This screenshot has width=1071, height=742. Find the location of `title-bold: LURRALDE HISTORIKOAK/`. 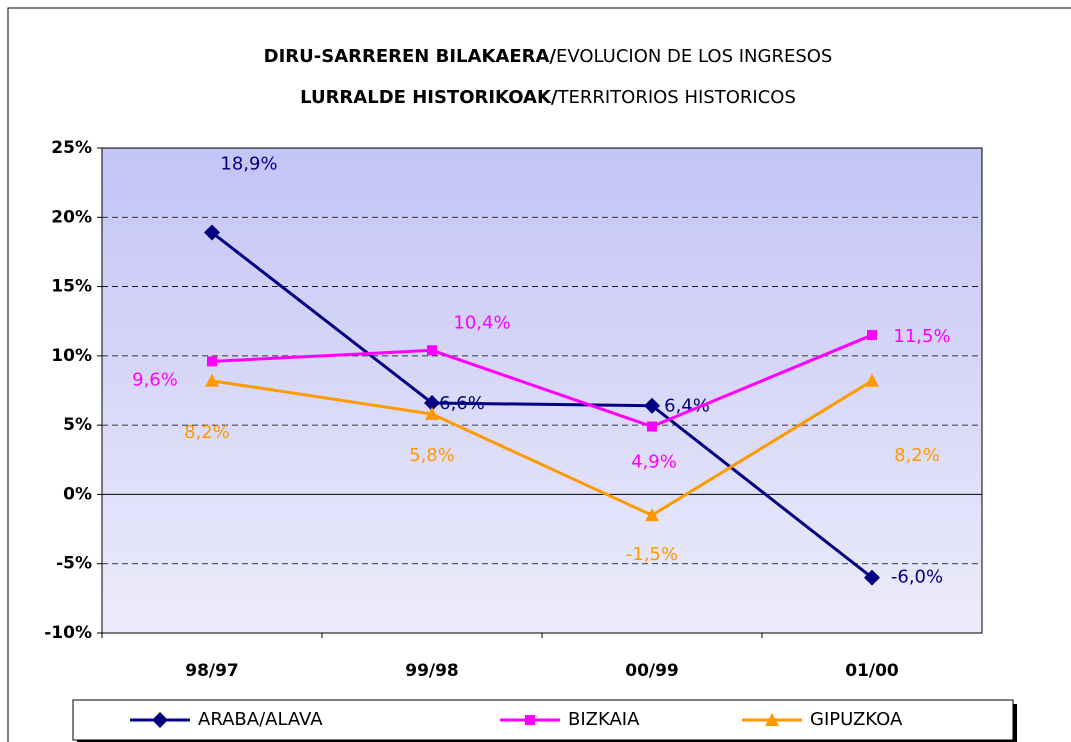

title-bold: LURRALDE HISTORIKOAK/ is located at coordinates (429, 97).